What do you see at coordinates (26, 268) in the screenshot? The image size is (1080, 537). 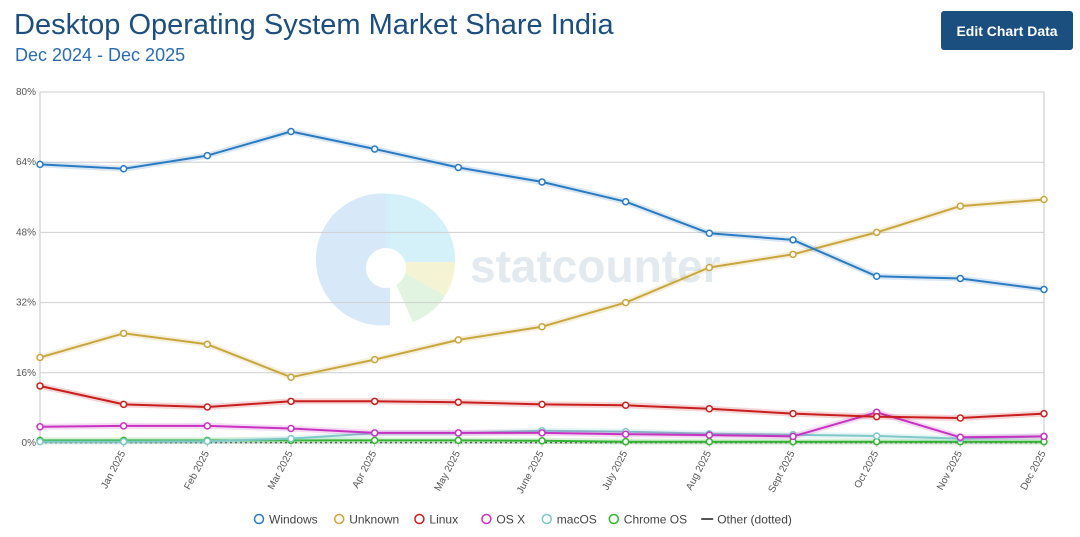 I see `y-axis: 0% 16% 32% 48% 64% 80%` at bounding box center [26, 268].